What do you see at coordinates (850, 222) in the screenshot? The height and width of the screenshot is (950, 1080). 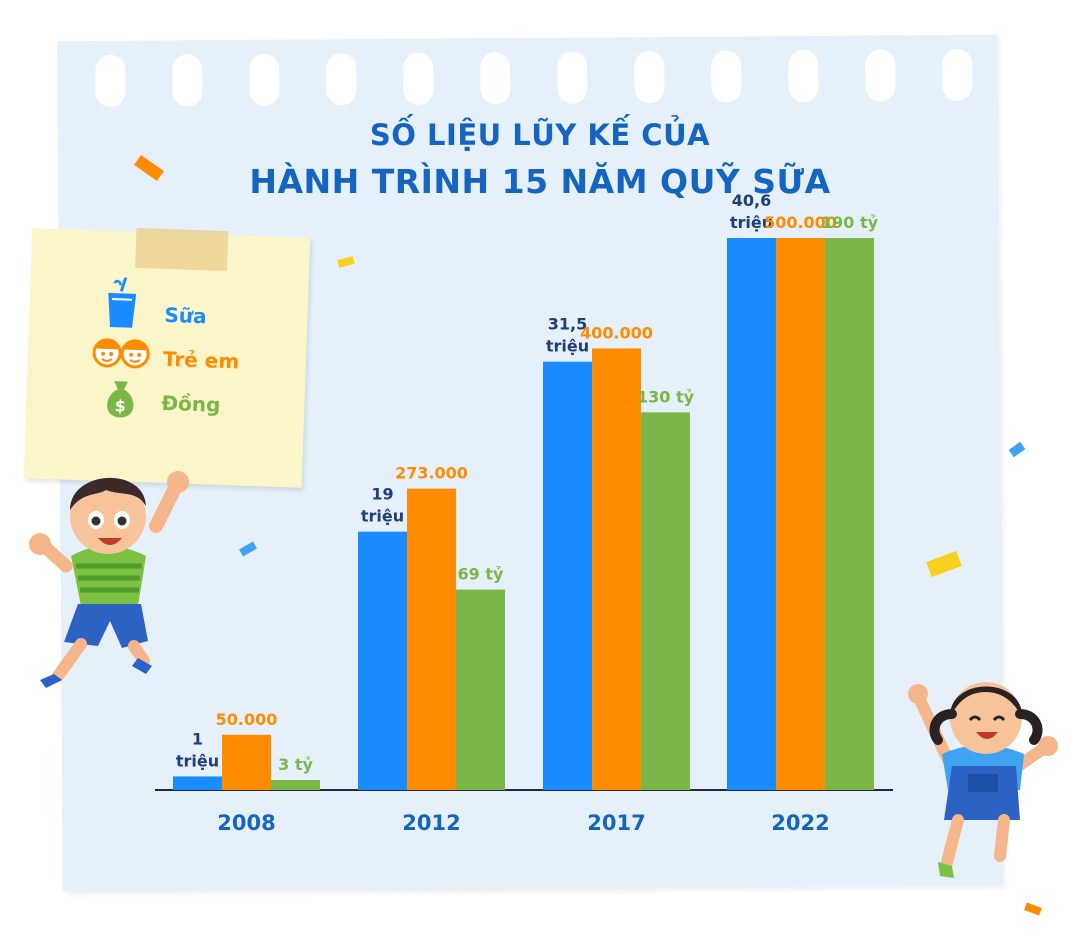 I see `data-label: 190 tỷ` at bounding box center [850, 222].